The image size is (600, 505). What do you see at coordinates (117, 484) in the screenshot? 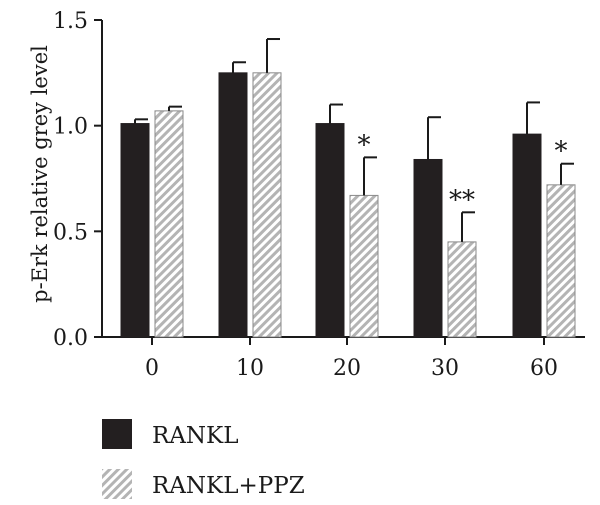
I see `legend-swatch-rankl-ppz` at bounding box center [117, 484].